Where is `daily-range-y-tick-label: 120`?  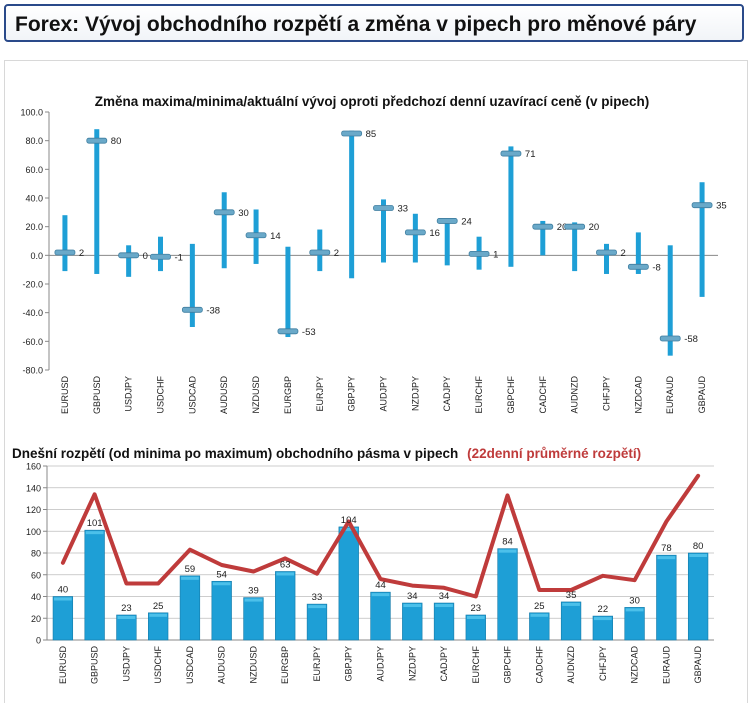 daily-range-y-tick-label: 120 is located at coordinates (33, 510).